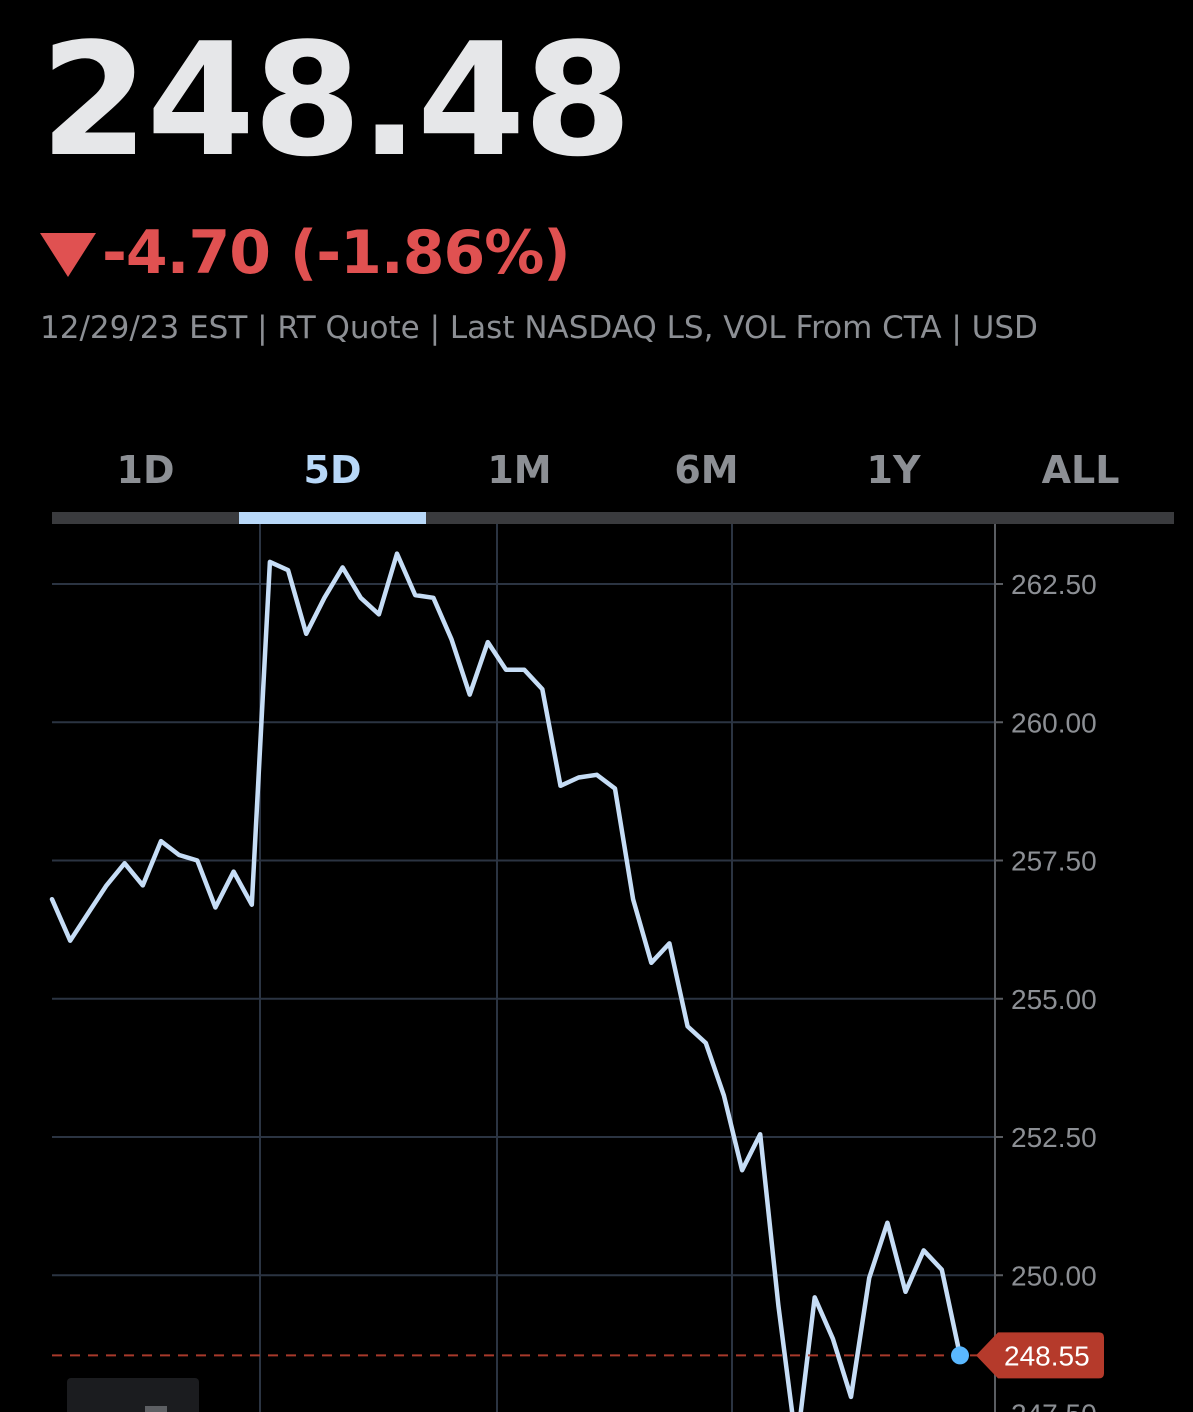  What do you see at coordinates (156, 1409) in the screenshot?
I see `chart-control-icon` at bounding box center [156, 1409].